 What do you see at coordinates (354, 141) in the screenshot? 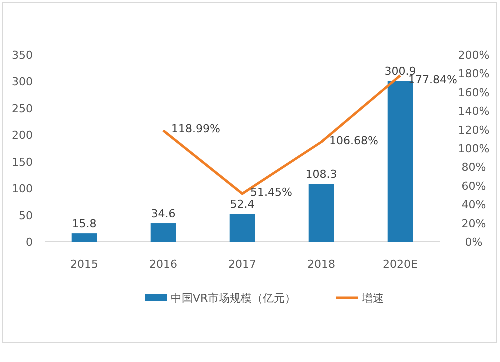
I see `data-label: 106.68%` at bounding box center [354, 141].